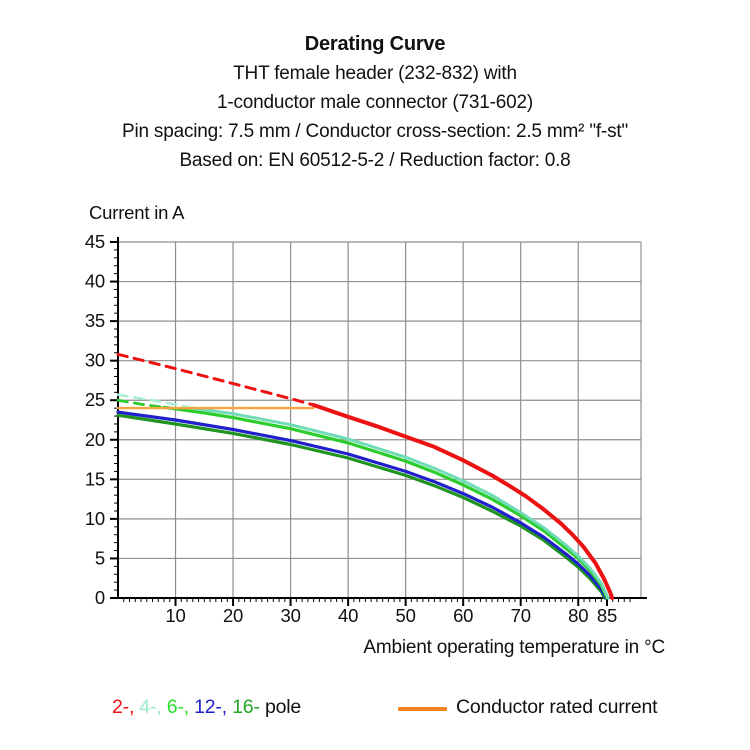 The height and width of the screenshot is (750, 750). What do you see at coordinates (463, 501) in the screenshot?
I see `curve-2-pole` at bounding box center [463, 501].